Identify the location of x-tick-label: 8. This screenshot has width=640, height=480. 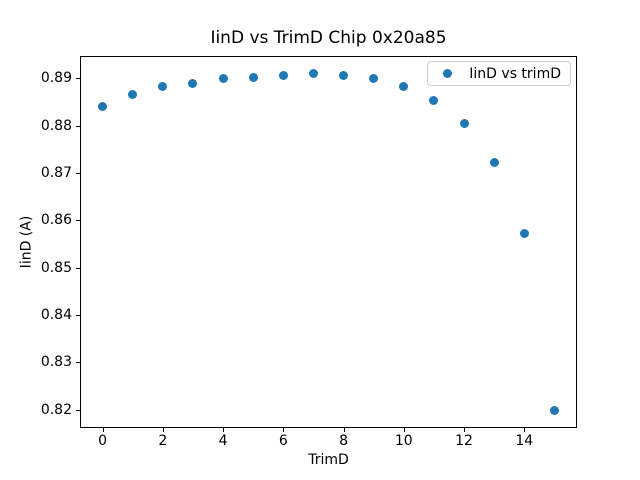
(344, 441).